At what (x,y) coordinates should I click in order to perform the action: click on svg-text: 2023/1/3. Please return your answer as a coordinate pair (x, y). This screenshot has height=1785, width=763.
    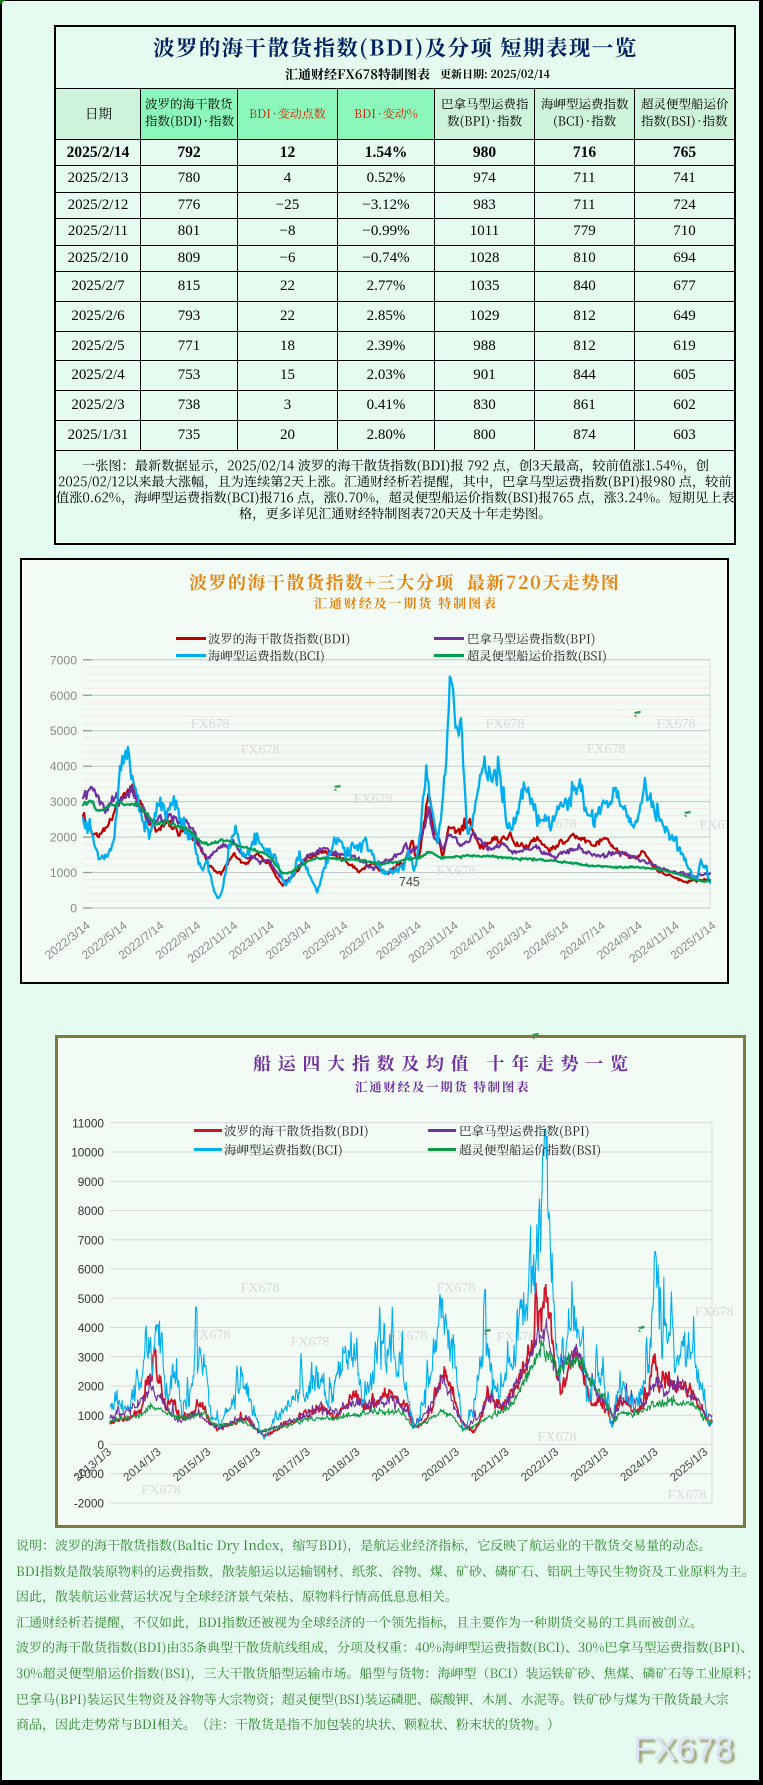
    Looking at the image, I should click on (590, 1465).